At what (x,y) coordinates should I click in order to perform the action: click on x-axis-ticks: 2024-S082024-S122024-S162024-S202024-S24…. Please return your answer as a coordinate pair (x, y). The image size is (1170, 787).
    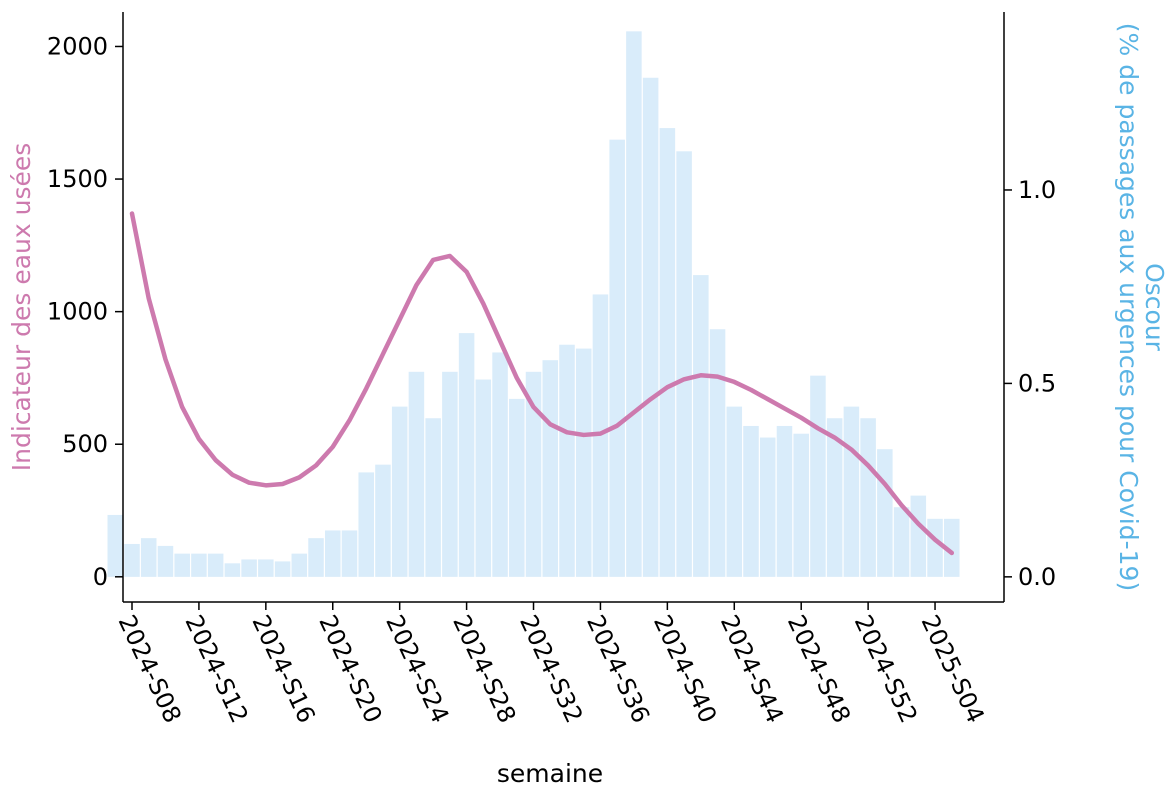
    Looking at the image, I should click on (551, 664).